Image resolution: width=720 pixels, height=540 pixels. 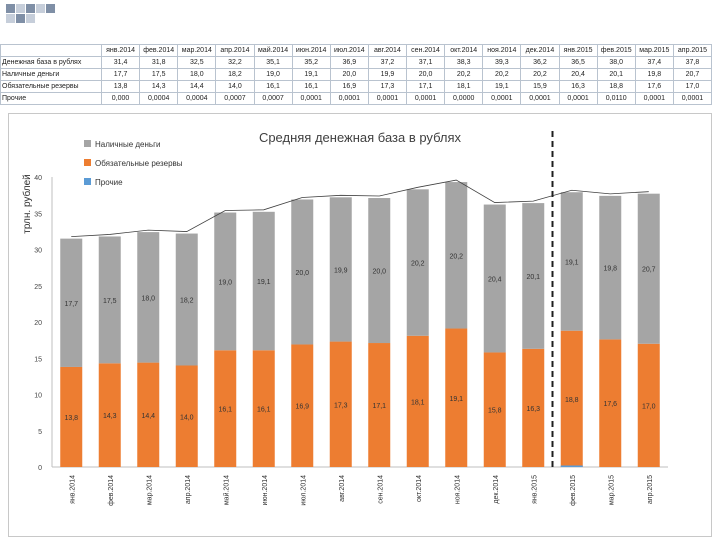 What do you see at coordinates (616, 50) in the screenshot?
I see `table-column-header: фев.2015` at bounding box center [616, 50].